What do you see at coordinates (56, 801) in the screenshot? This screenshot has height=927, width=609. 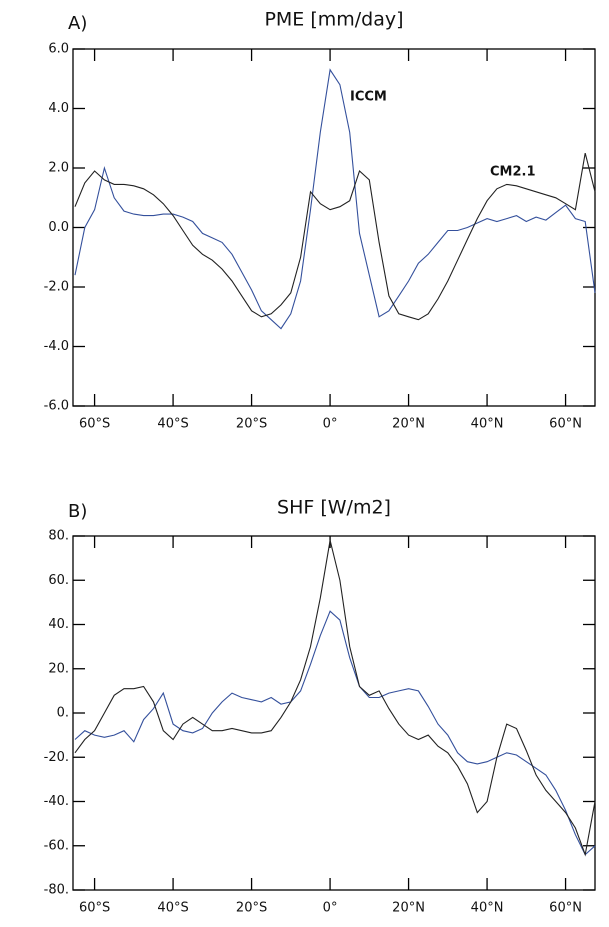 I see `y-tick-label: -40.` at bounding box center [56, 801].